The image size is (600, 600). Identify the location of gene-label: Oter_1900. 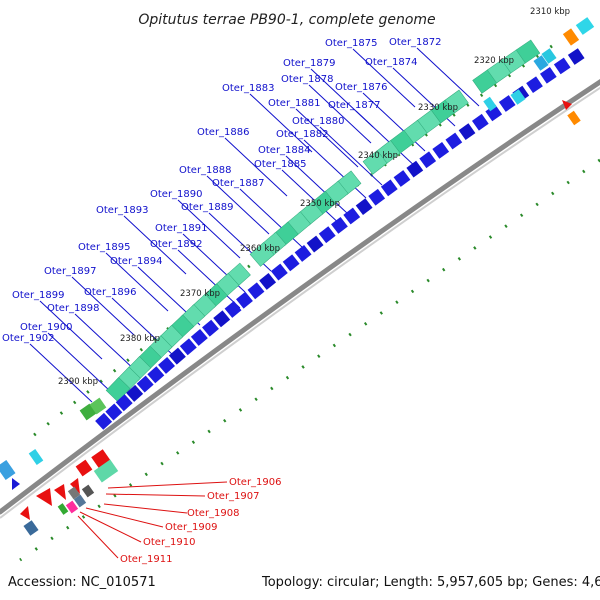
(46, 327).